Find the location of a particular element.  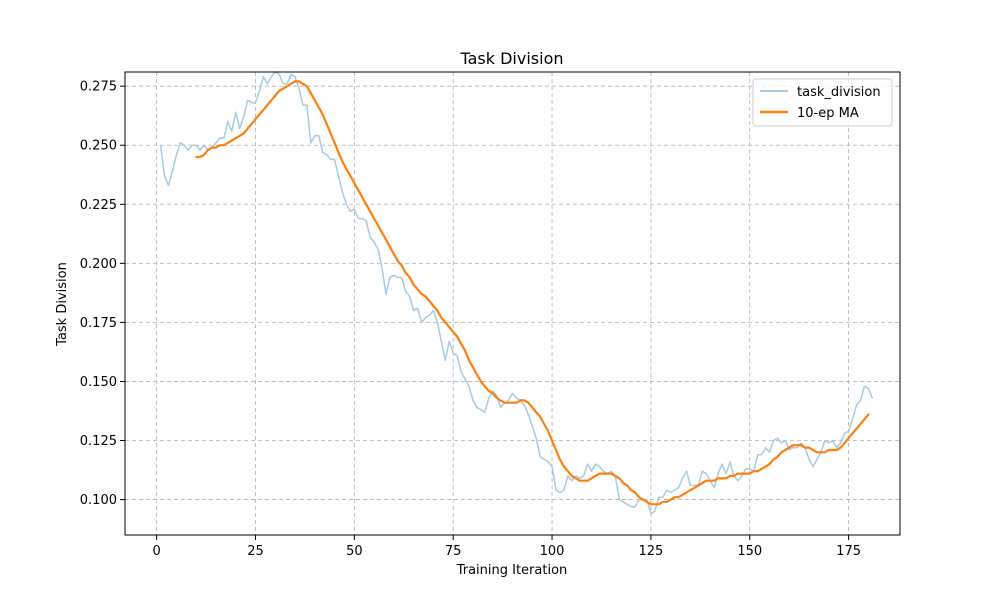

legend: task_division 10-ep MA is located at coordinates (822, 102).